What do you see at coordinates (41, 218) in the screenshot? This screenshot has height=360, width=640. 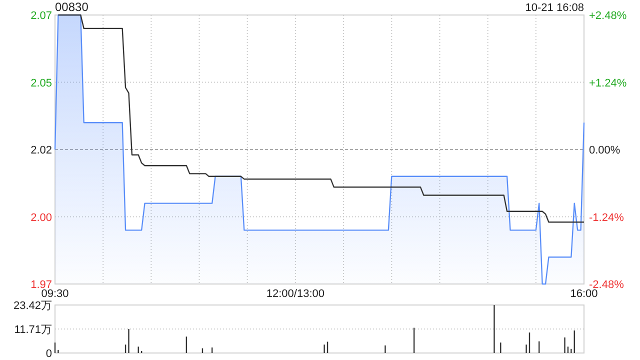 I see `y-tick-label: 2.00` at bounding box center [41, 218].